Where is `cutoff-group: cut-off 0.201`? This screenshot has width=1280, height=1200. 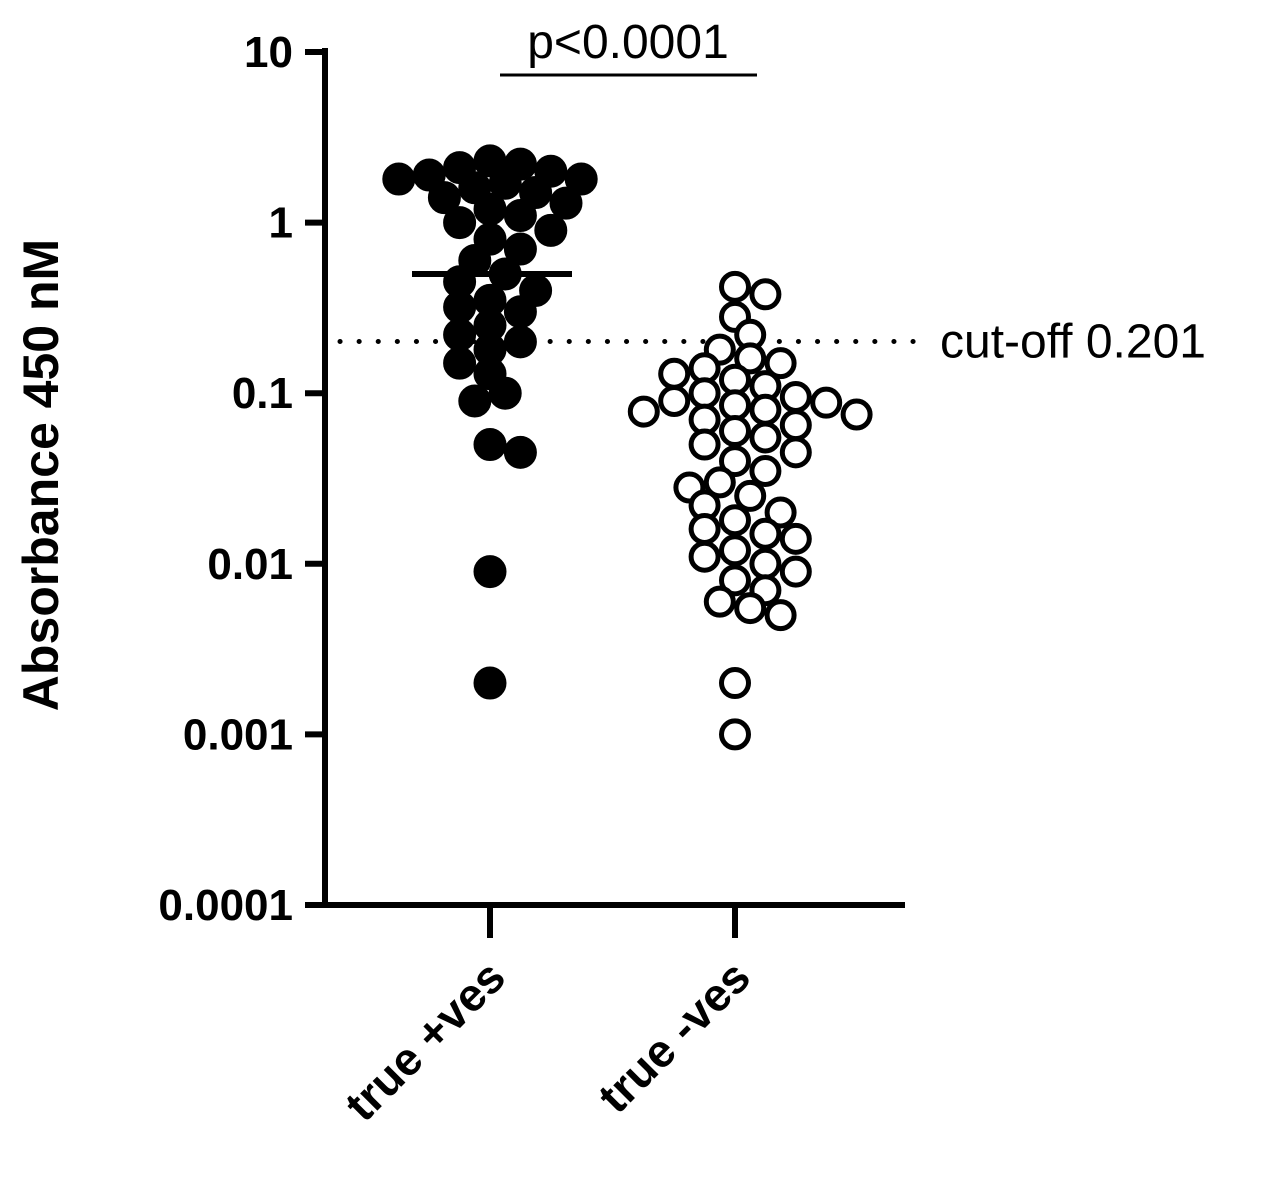
cutoff-group: cut-off 0.201 is located at coordinates (771, 341).